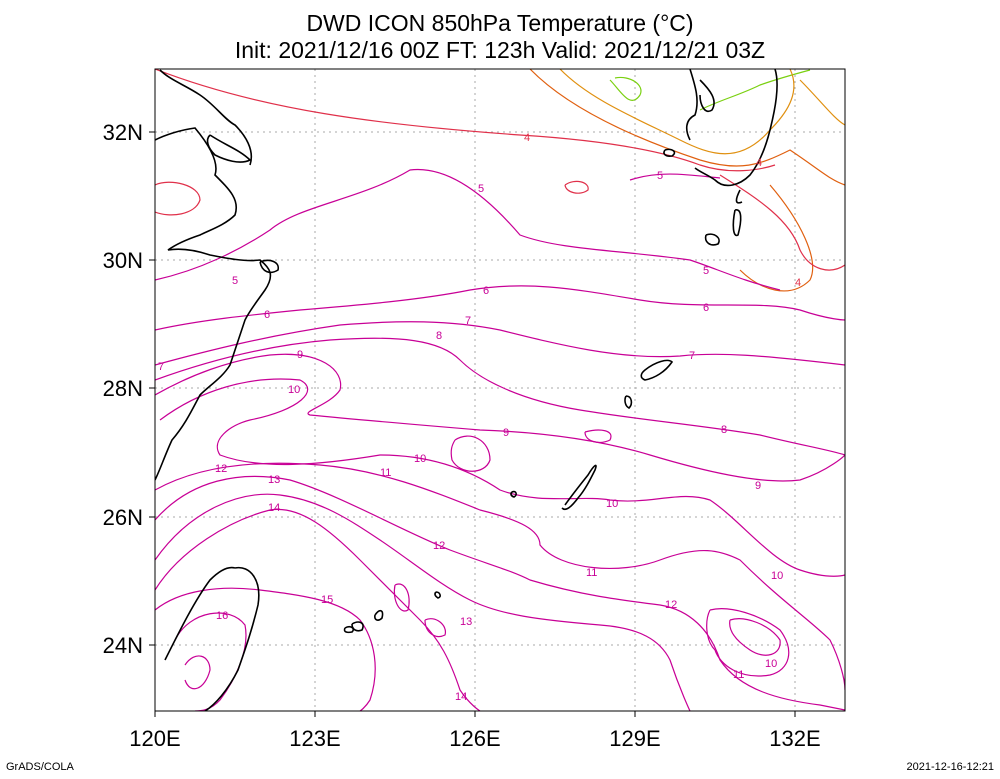  I want to click on lat-tick-label: 30N, so click(123, 260).